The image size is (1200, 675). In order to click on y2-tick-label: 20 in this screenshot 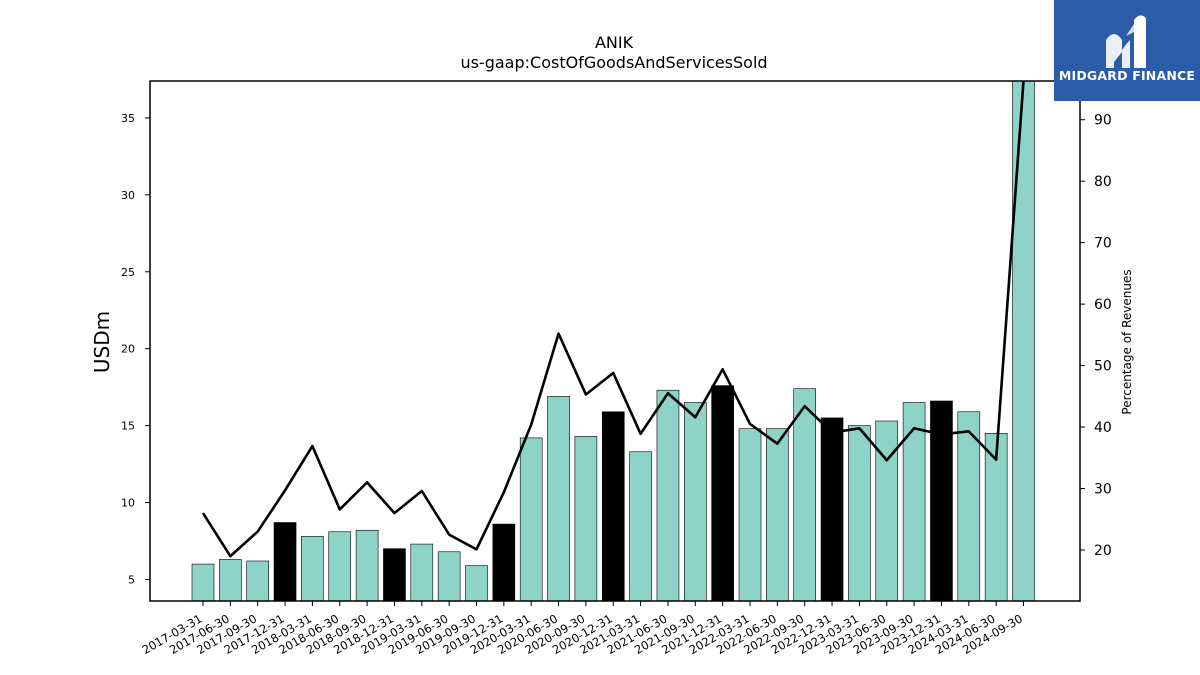, I will do `click(1103, 551)`.